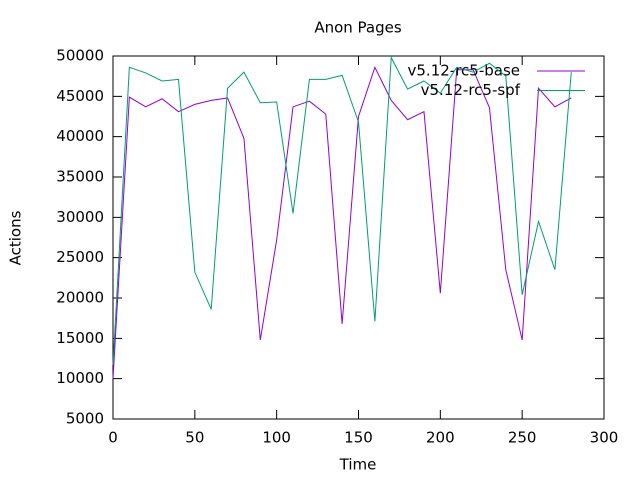 The width and height of the screenshot is (640, 480). I want to click on legend-label: v5.12-rc5-spf, so click(471, 90).